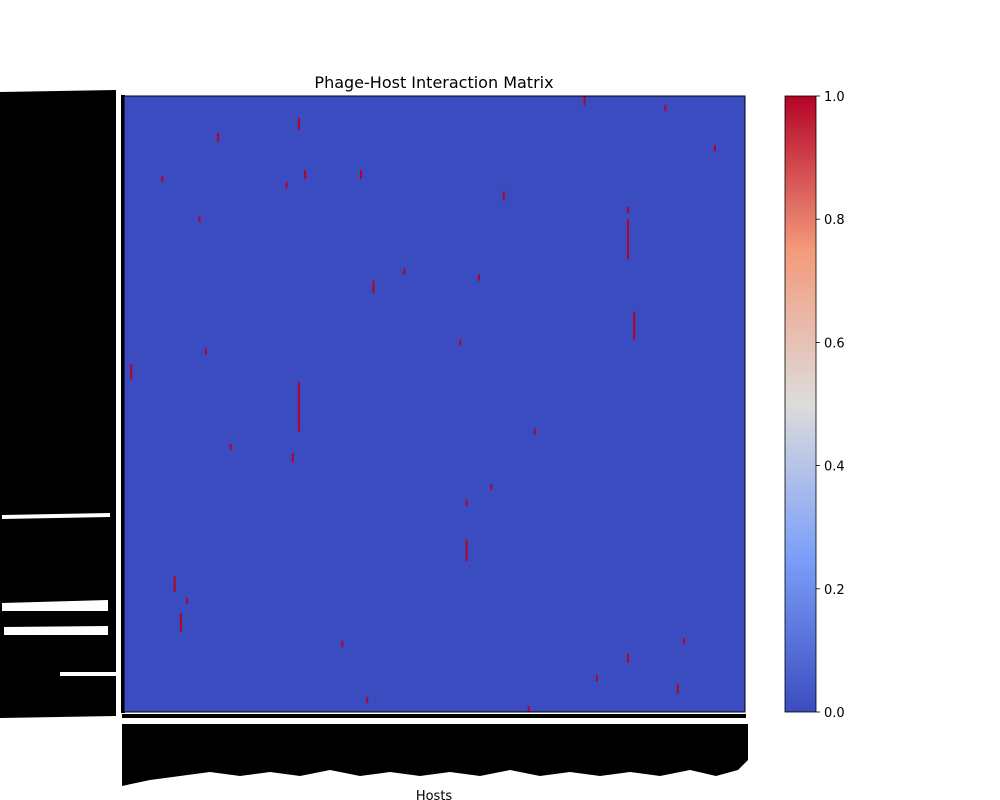 The image size is (1000, 800). I want to click on colorbar-tick-label: 0.8, so click(834, 220).